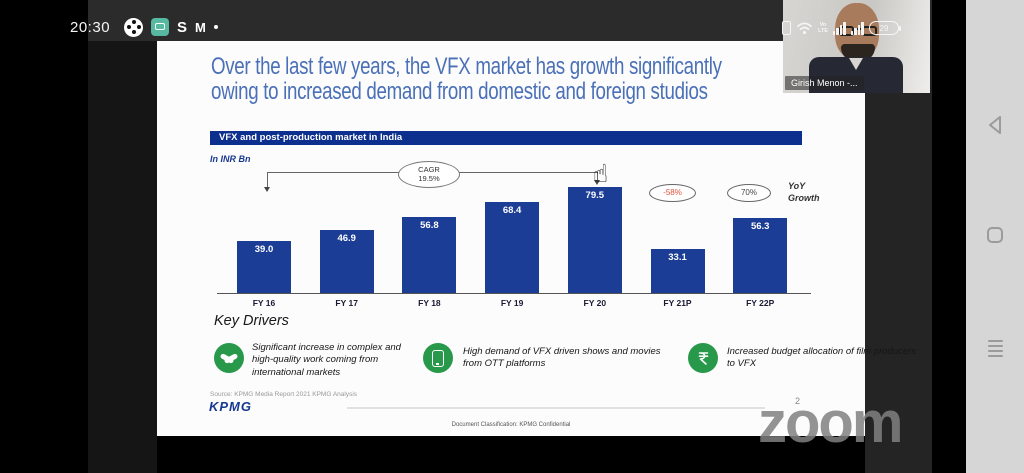  Describe the element at coordinates (995, 348) in the screenshot. I see `recents-icon` at that location.